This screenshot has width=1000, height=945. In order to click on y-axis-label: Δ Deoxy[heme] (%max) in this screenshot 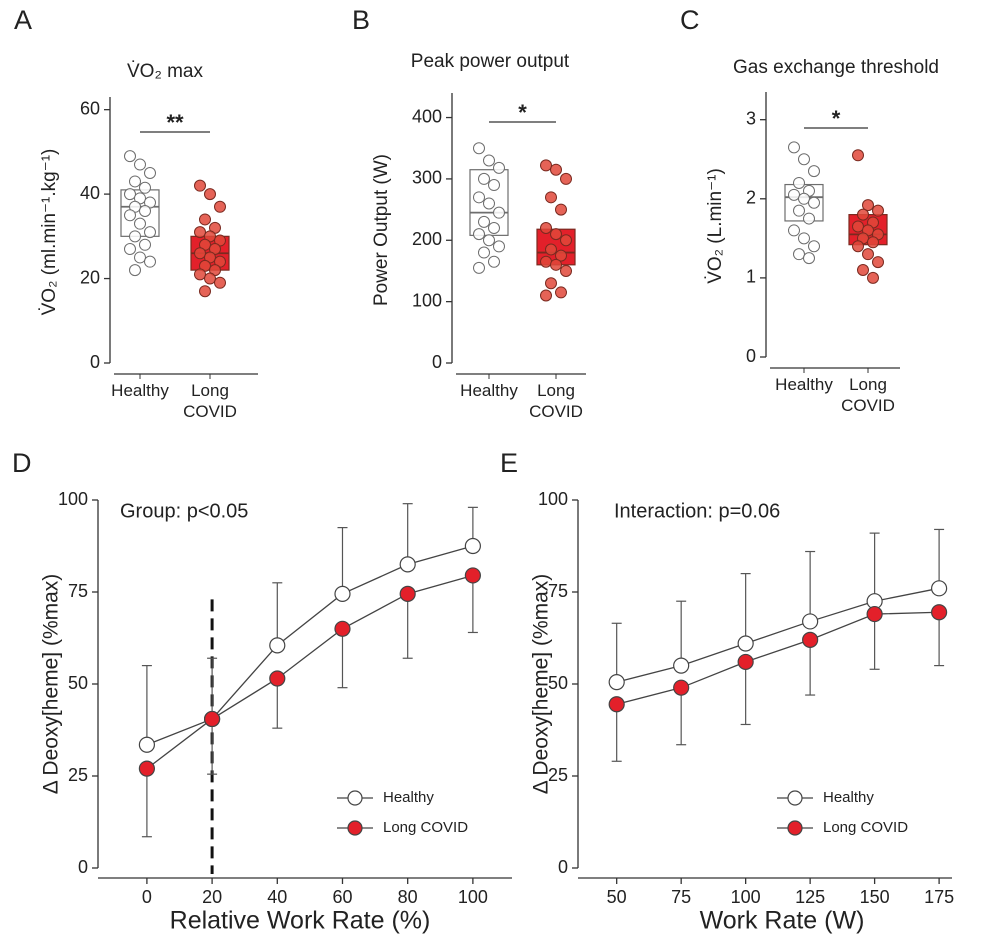, I will do `click(541, 684)`.